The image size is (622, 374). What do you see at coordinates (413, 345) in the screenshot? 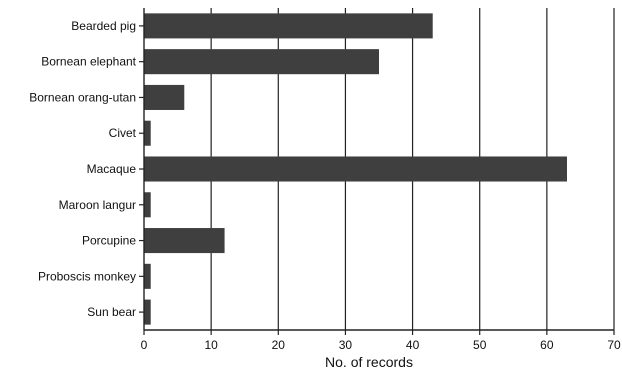
I see `x-tick-label: 40` at bounding box center [413, 345].